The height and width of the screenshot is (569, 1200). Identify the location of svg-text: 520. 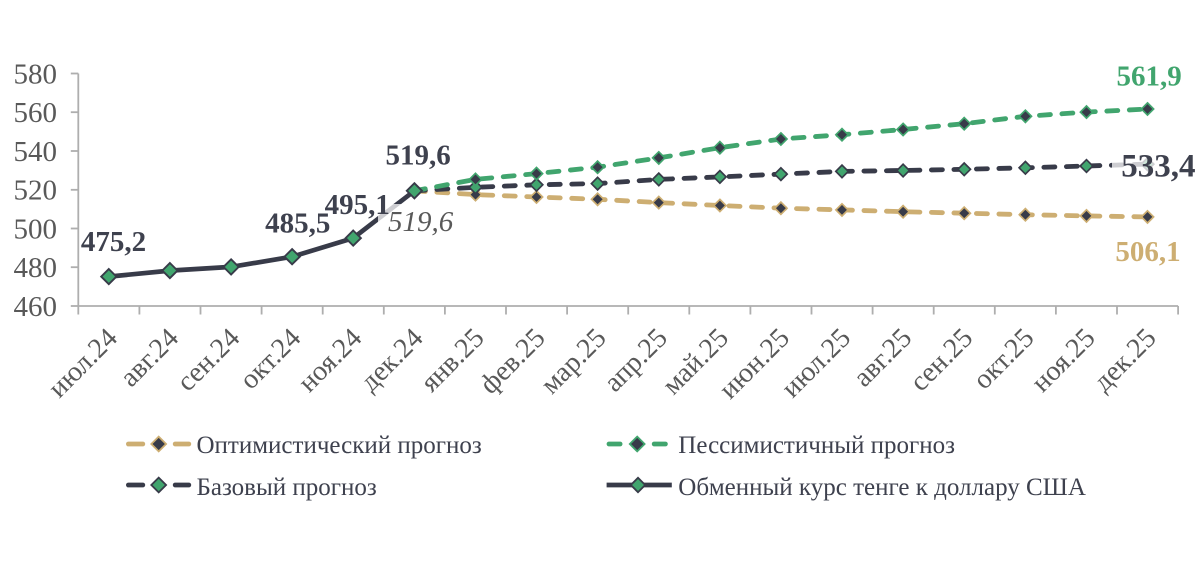
(36, 191).